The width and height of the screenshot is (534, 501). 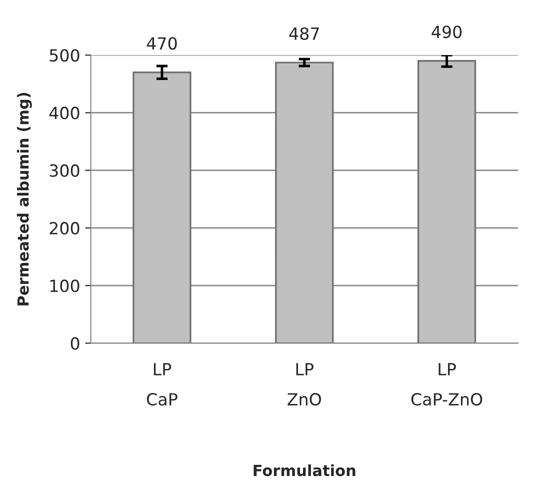 What do you see at coordinates (65, 55) in the screenshot?
I see `y-tick-label: 500` at bounding box center [65, 55].